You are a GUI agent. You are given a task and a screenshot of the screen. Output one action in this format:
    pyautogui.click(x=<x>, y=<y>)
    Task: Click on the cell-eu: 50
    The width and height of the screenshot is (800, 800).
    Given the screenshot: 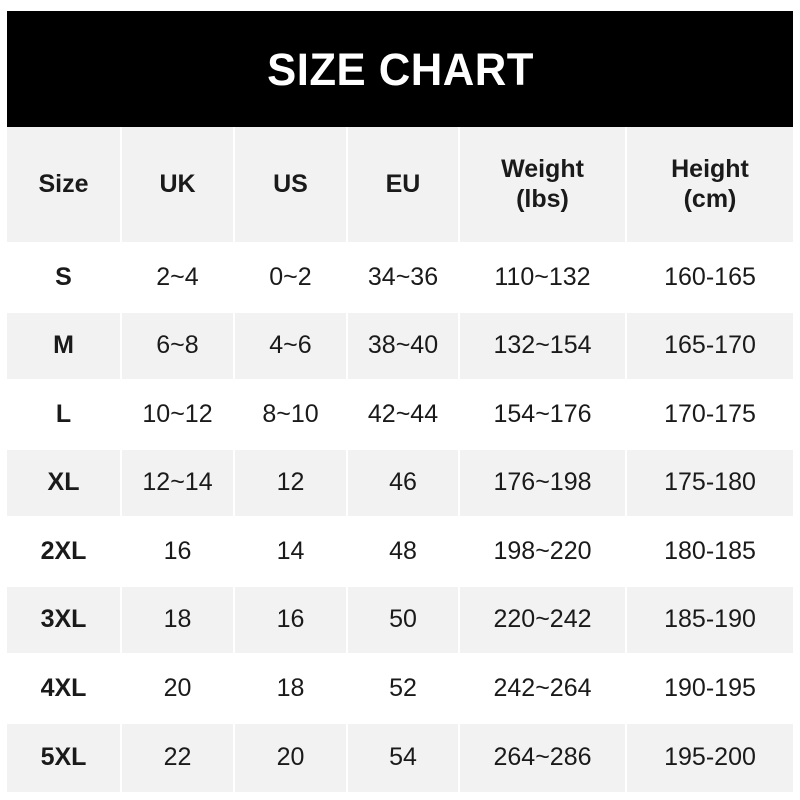 What is the action you would take?
    pyautogui.click(x=404, y=620)
    